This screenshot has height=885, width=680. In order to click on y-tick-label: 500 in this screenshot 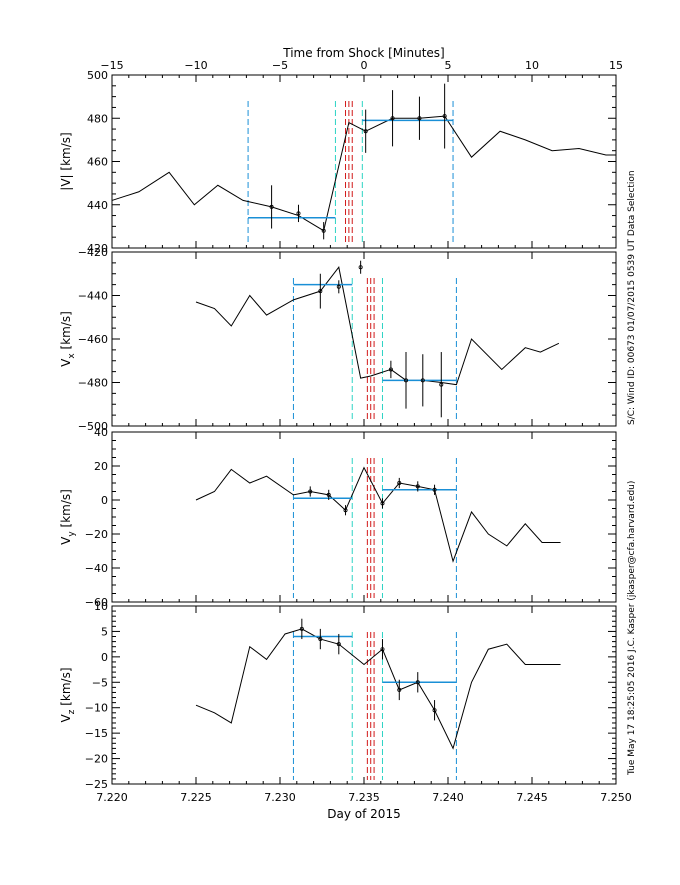, I will do `click(97, 75)`.